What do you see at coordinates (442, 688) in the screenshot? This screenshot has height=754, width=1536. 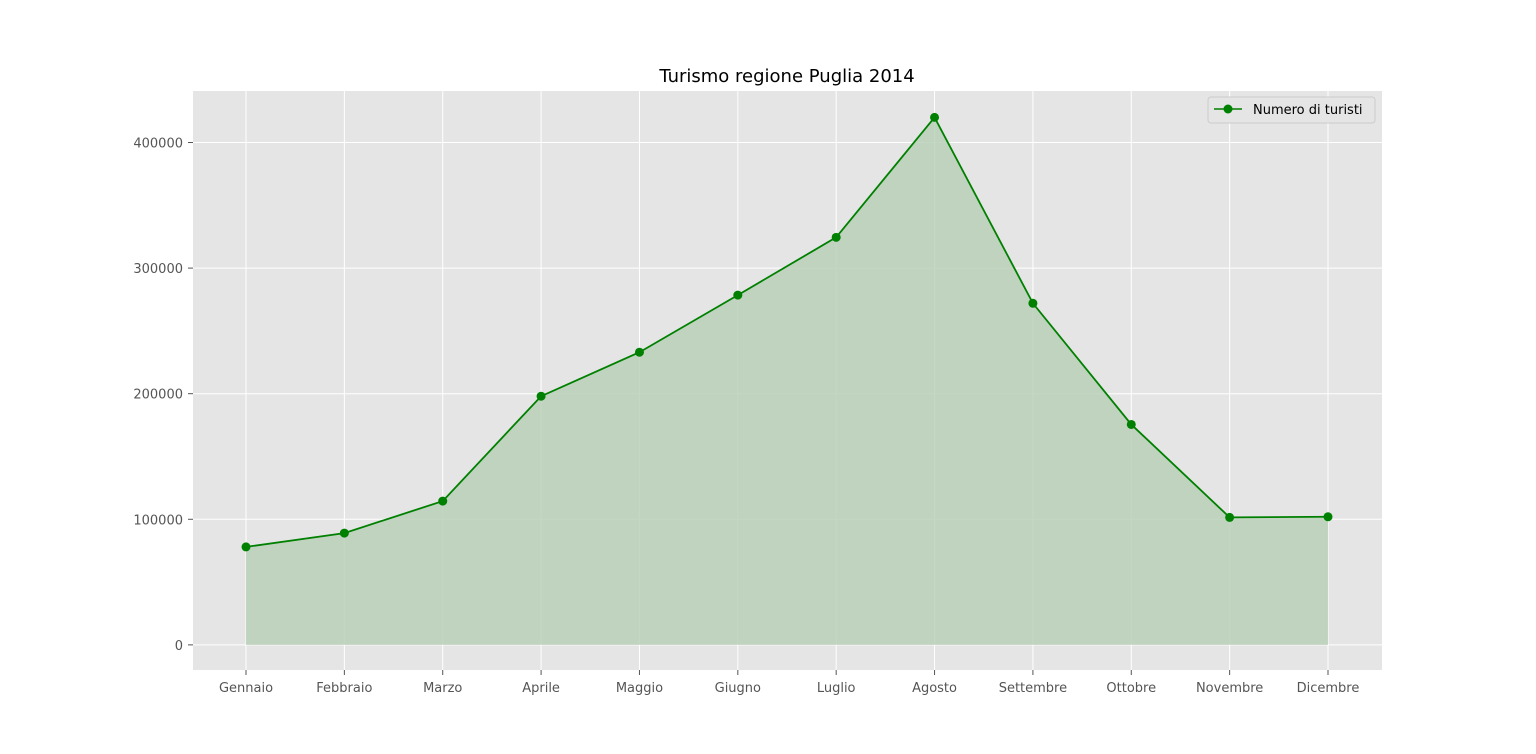 I see `x-tick-label: Marzo` at bounding box center [442, 688].